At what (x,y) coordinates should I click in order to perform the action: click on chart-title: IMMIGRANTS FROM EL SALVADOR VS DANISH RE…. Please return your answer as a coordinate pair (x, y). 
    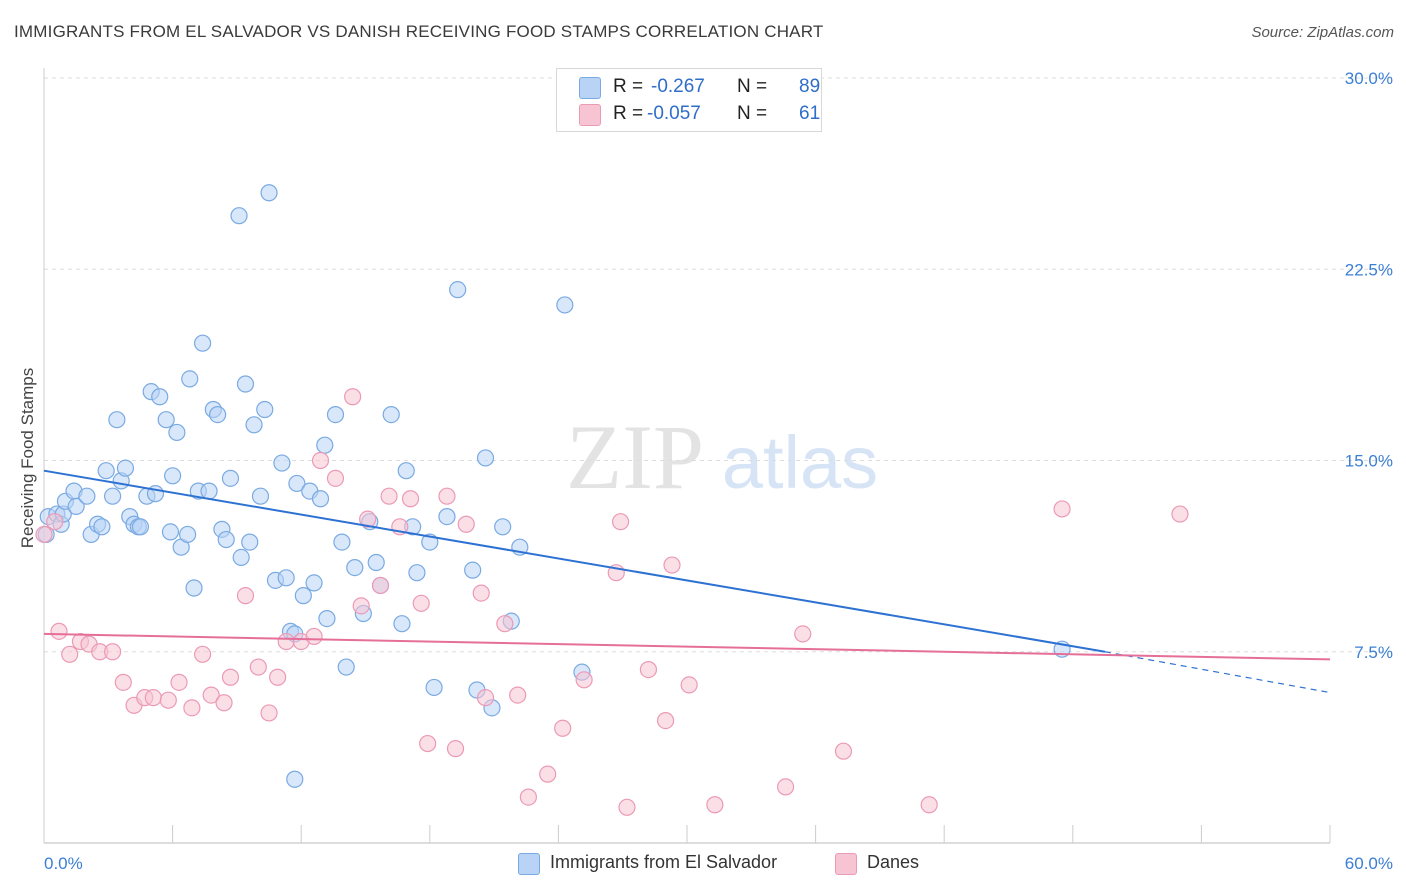
    Looking at the image, I should click on (419, 31).